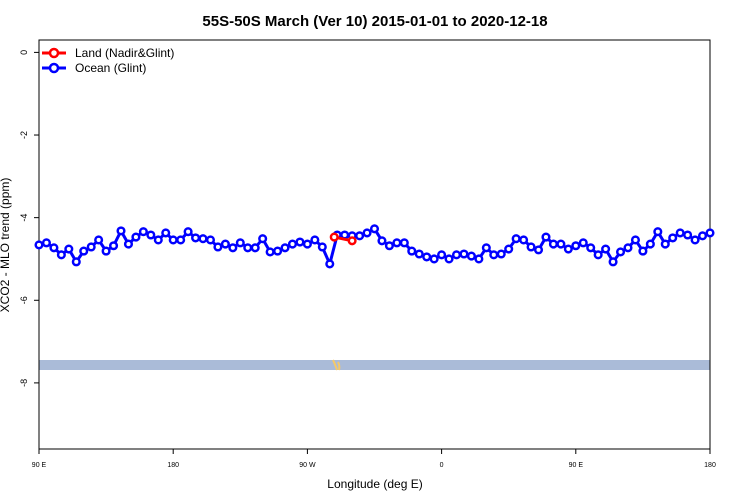  I want to click on y-tick-label: -8, so click(24, 383).